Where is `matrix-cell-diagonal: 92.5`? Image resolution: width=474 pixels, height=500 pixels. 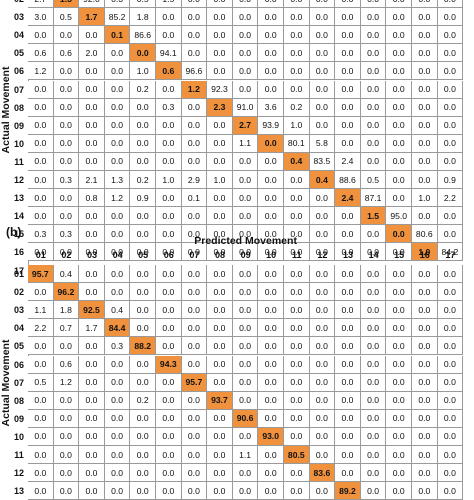
matrix-cell-diagonal: 92.5 is located at coordinates (92, 310).